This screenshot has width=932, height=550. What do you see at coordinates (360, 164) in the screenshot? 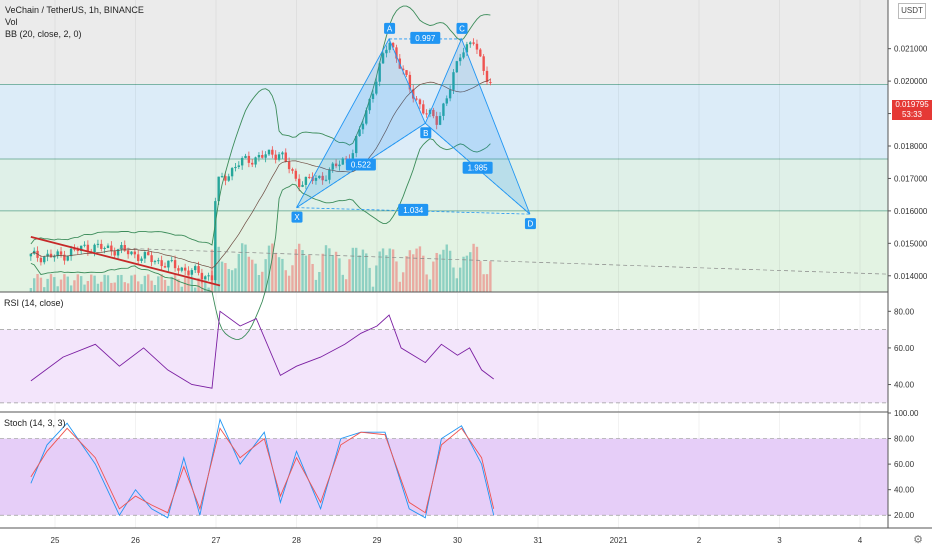
I see `ratio-badge` at bounding box center [360, 164].